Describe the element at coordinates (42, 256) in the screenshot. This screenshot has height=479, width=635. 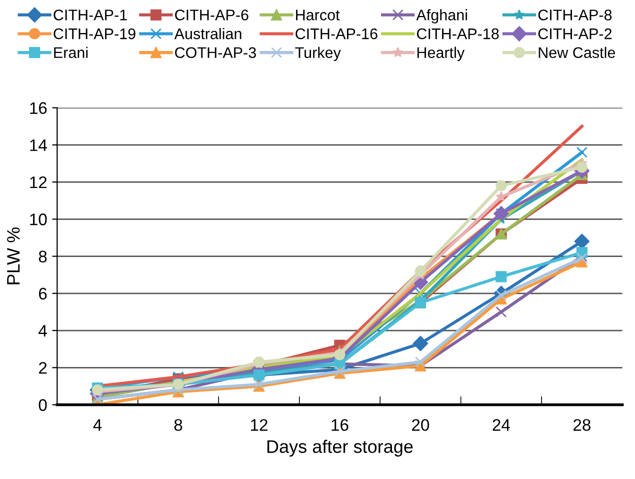
I see `y-tick-label: 8` at that location.